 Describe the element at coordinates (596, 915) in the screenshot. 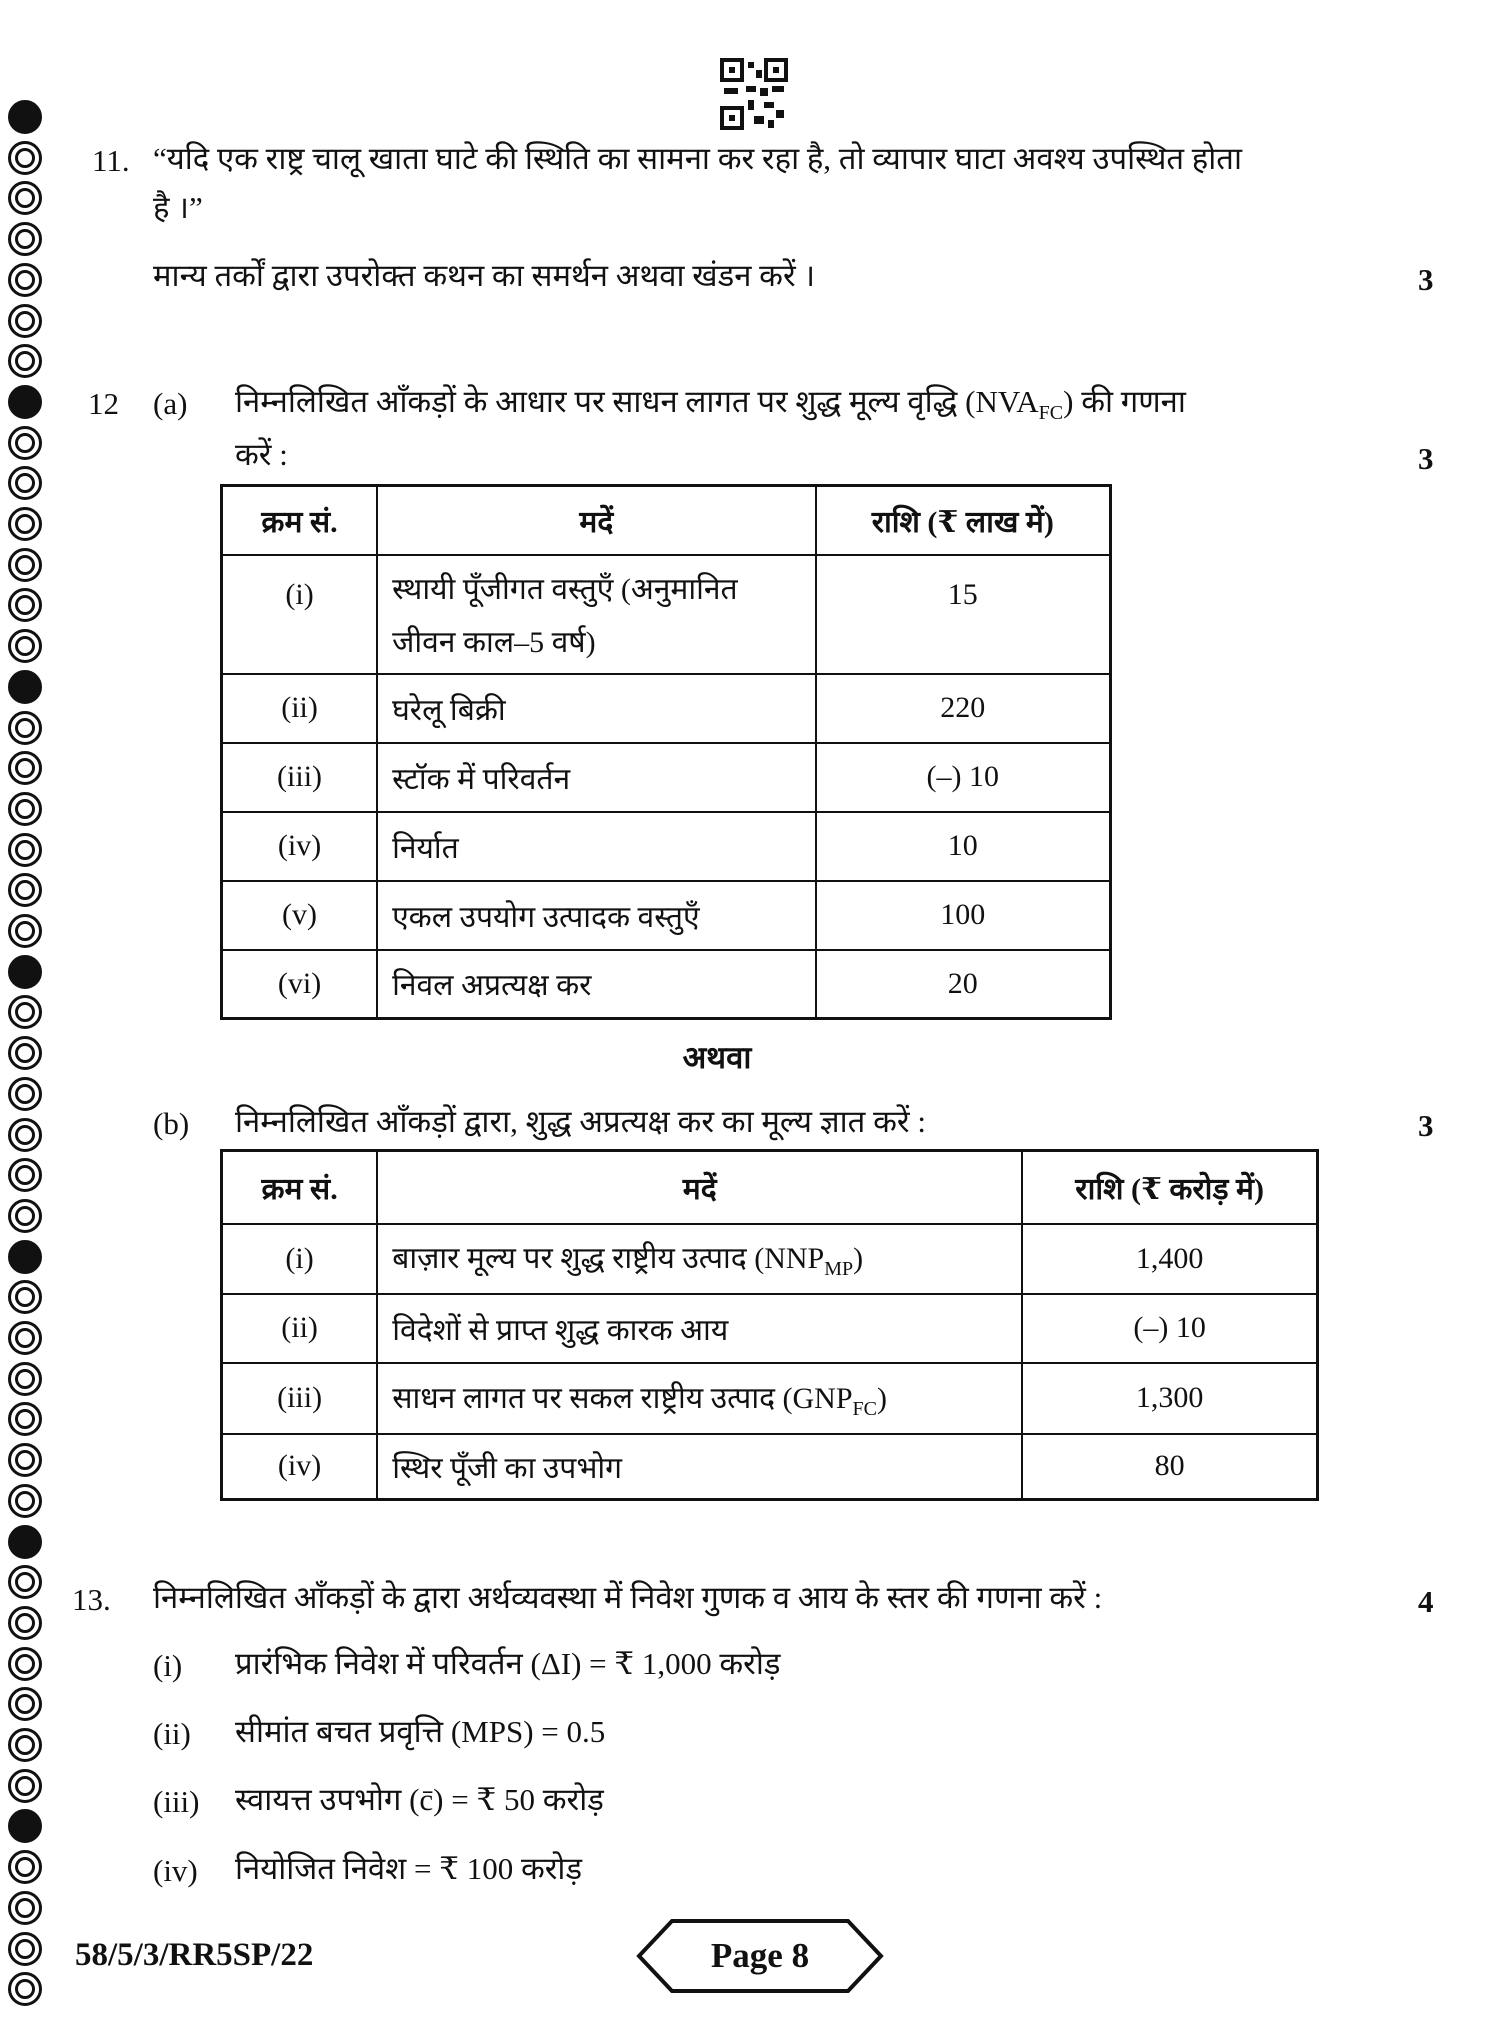

I see `cell: एकल उपयोग उत्पादक वस्तुएँ` at that location.